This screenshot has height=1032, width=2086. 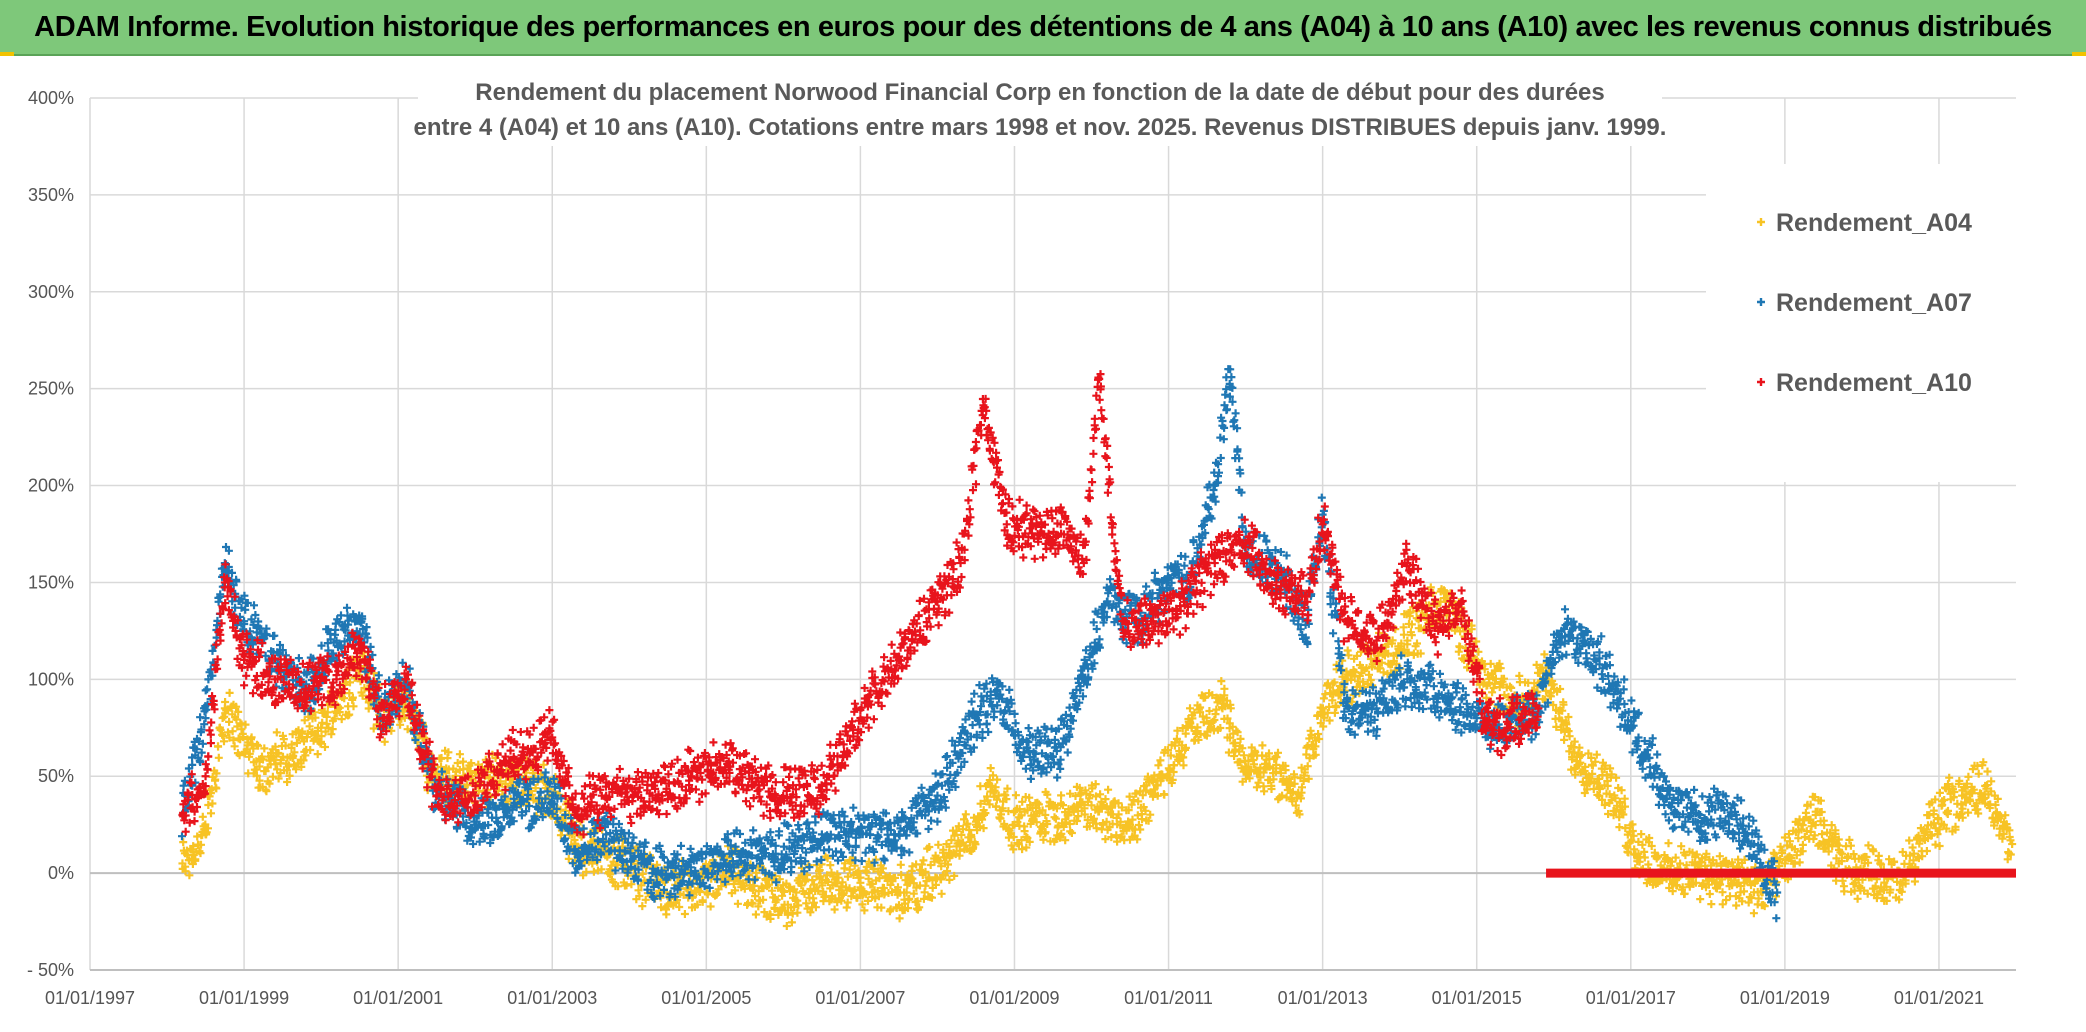 I want to click on x-tick-label: 01/01/1999, so click(x=244, y=998).